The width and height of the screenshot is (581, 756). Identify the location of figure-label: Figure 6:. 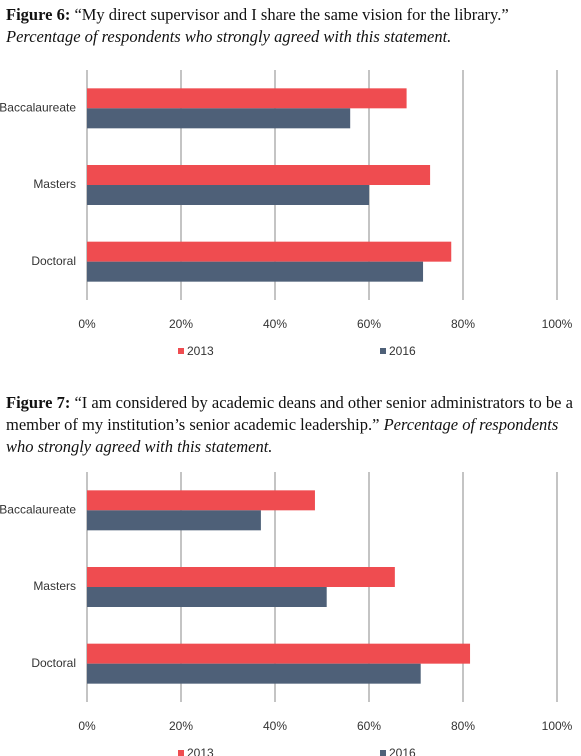
(38, 14).